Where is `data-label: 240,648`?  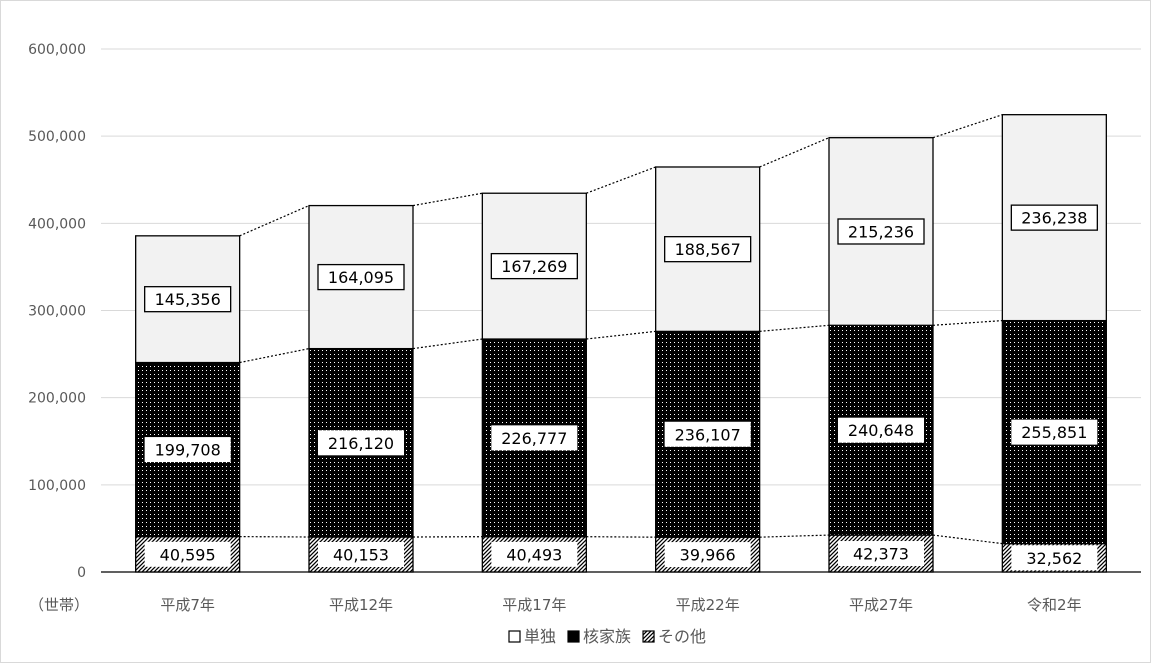 data-label: 240,648 is located at coordinates (881, 430).